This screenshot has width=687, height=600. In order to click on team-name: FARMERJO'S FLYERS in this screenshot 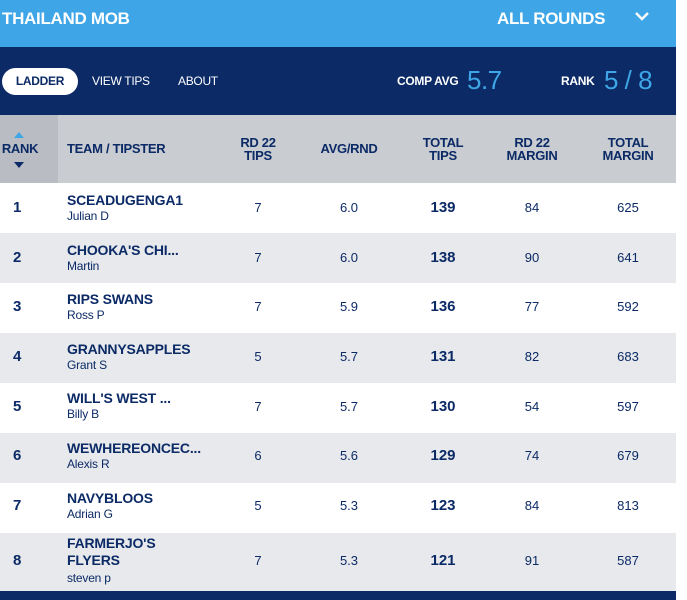, I will do `click(111, 551)`.